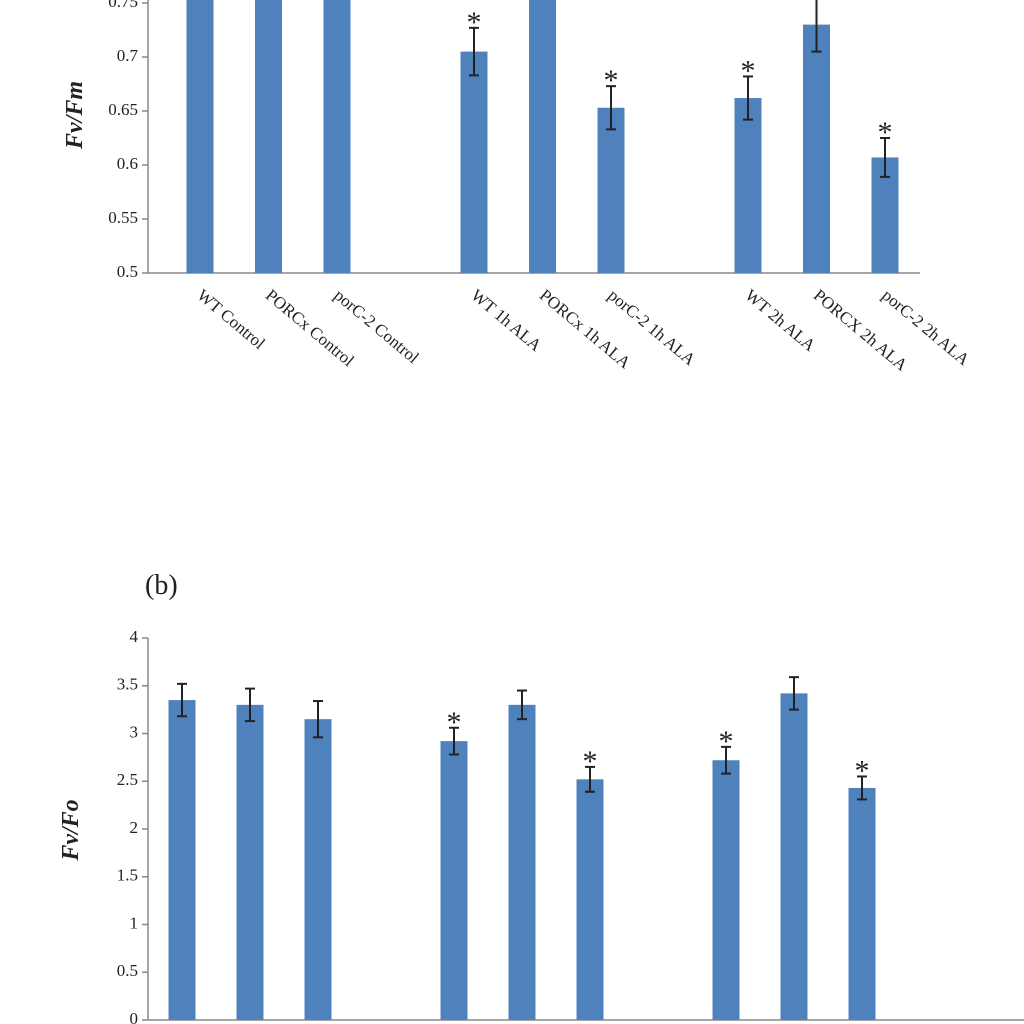 This screenshot has height=1024, width=1024. I want to click on x-tick-label: WT 1h ALA, so click(506, 321).